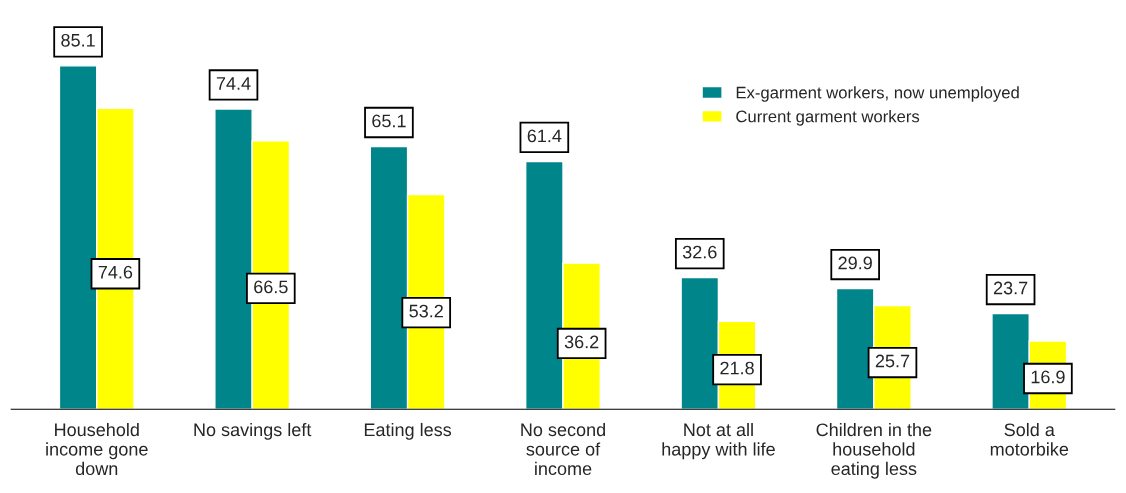  What do you see at coordinates (97, 449) in the screenshot?
I see `x-tick-label: Household income gone down` at bounding box center [97, 449].